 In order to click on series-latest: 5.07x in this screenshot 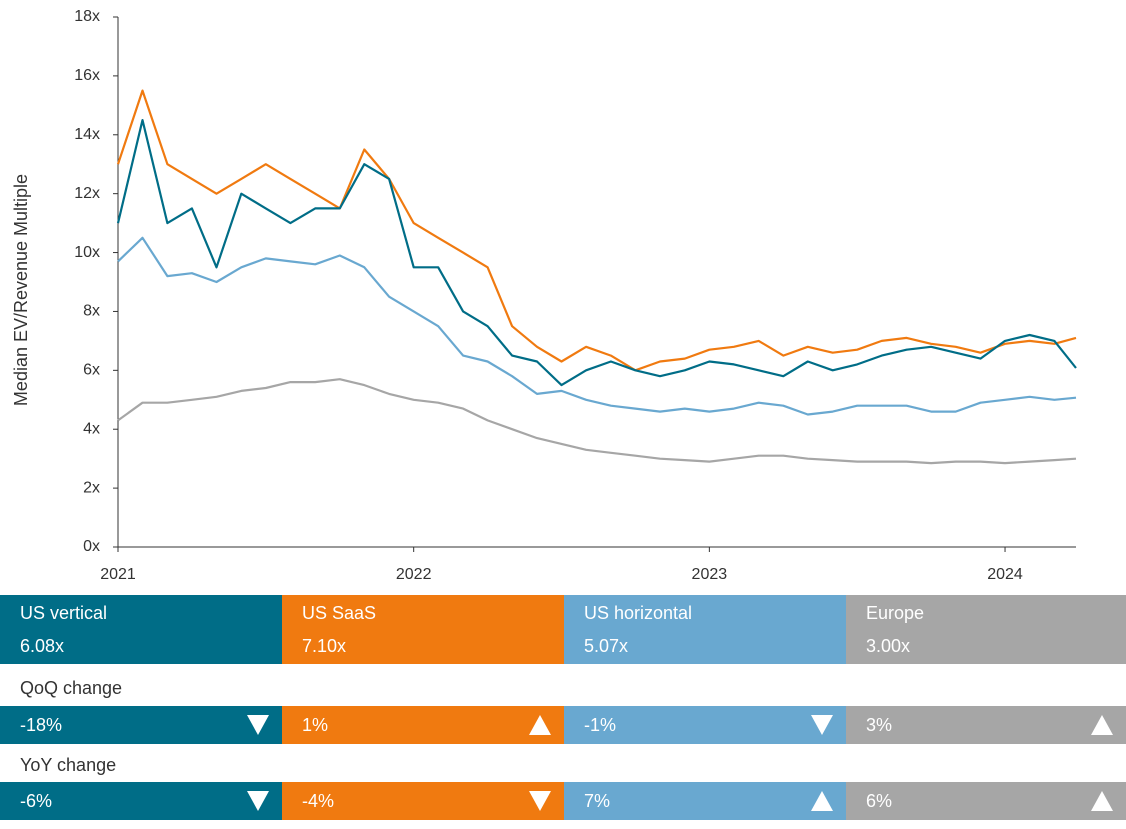, I will do `click(606, 646)`.